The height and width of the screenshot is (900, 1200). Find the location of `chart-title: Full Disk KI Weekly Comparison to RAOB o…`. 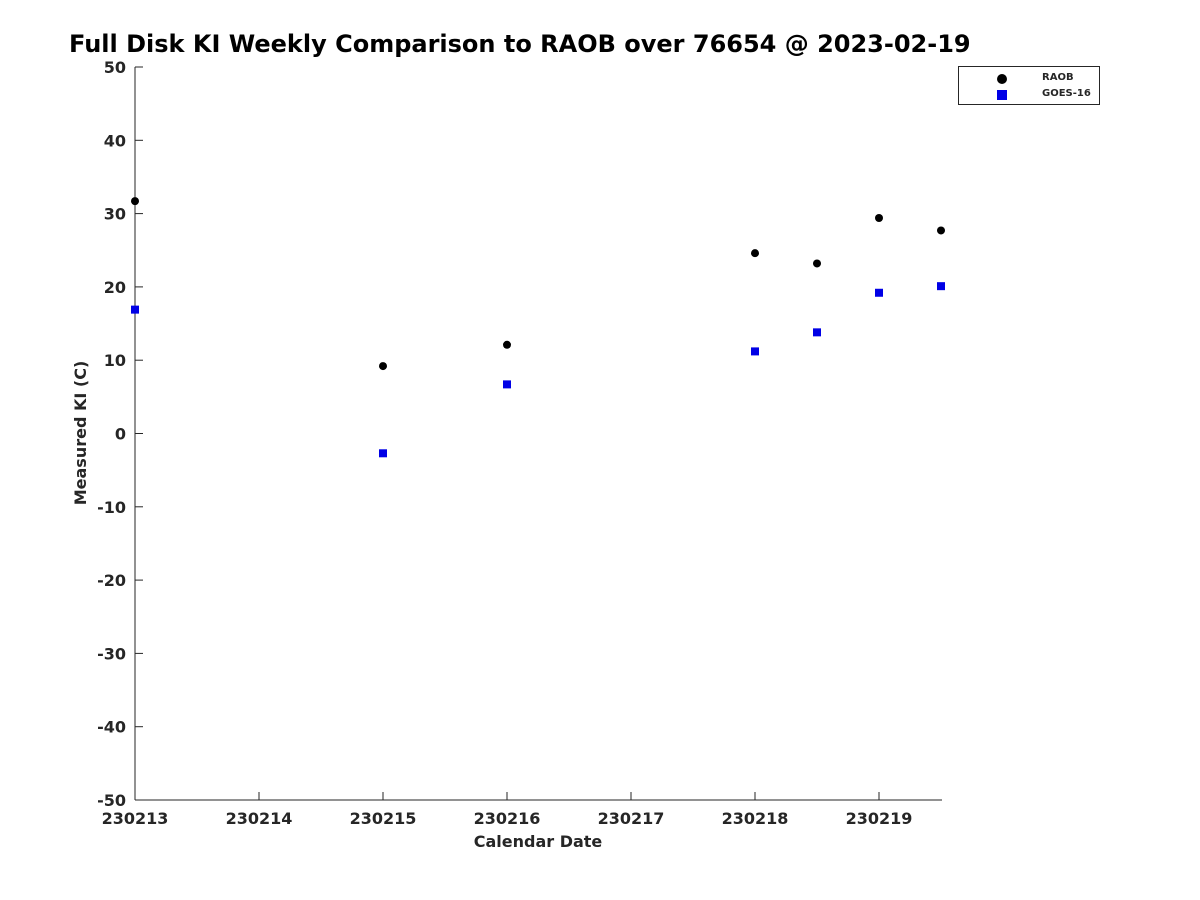

chart-title: Full Disk KI Weekly Comparison to RAOB o… is located at coordinates (520, 44).